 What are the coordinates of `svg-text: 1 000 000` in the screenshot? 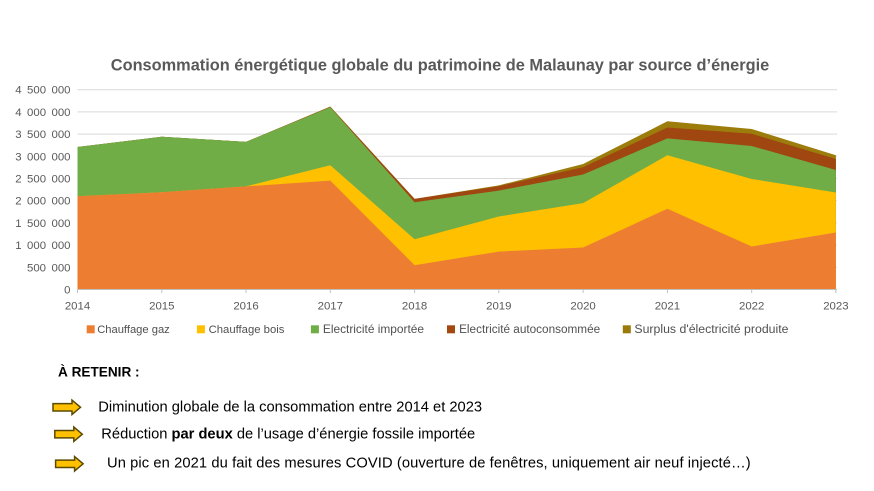 It's located at (42, 246).